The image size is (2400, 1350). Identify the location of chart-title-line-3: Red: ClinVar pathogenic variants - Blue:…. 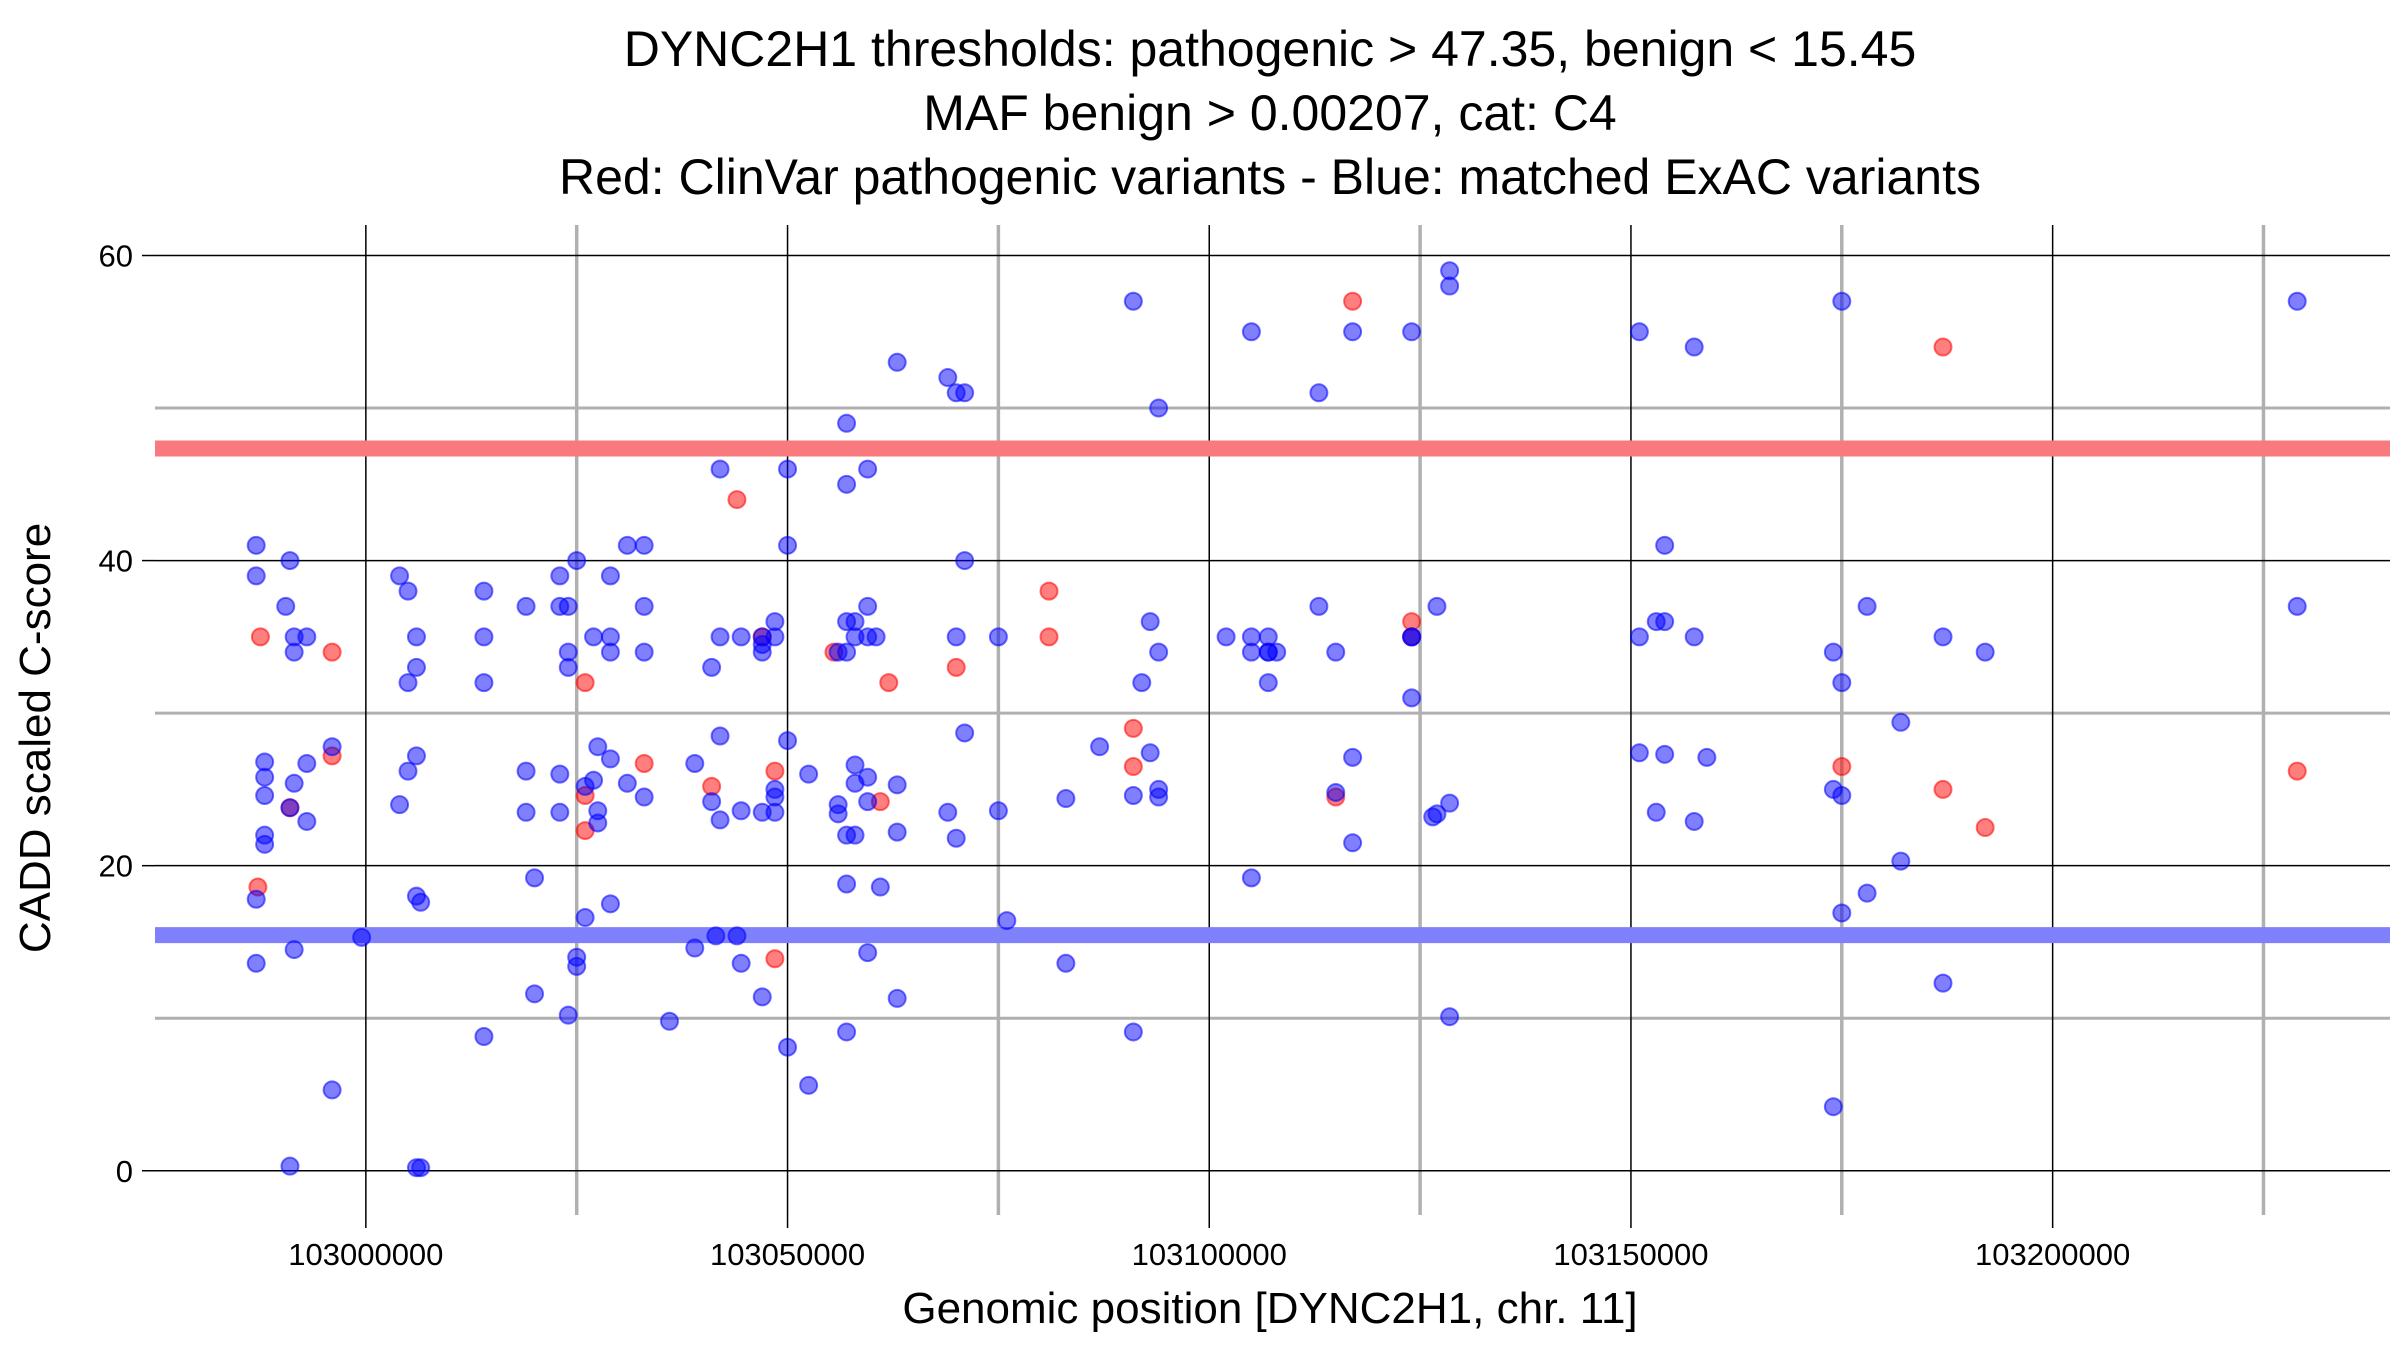
(1270, 177).